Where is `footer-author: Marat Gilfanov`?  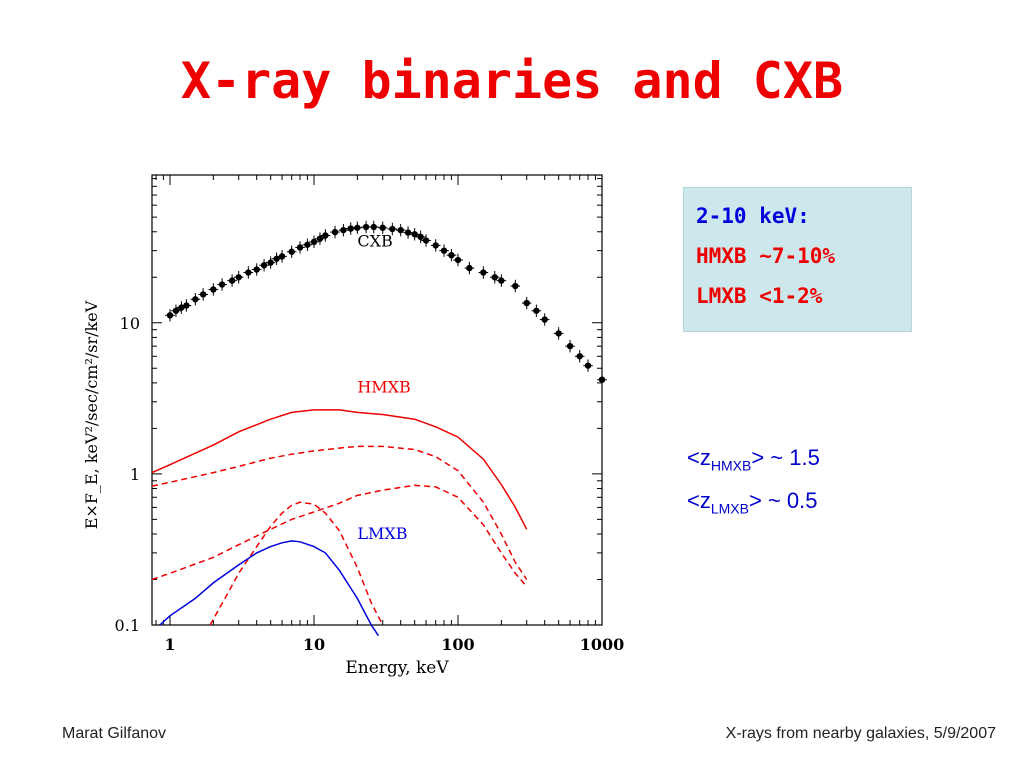
footer-author: Marat Gilfanov is located at coordinates (114, 733).